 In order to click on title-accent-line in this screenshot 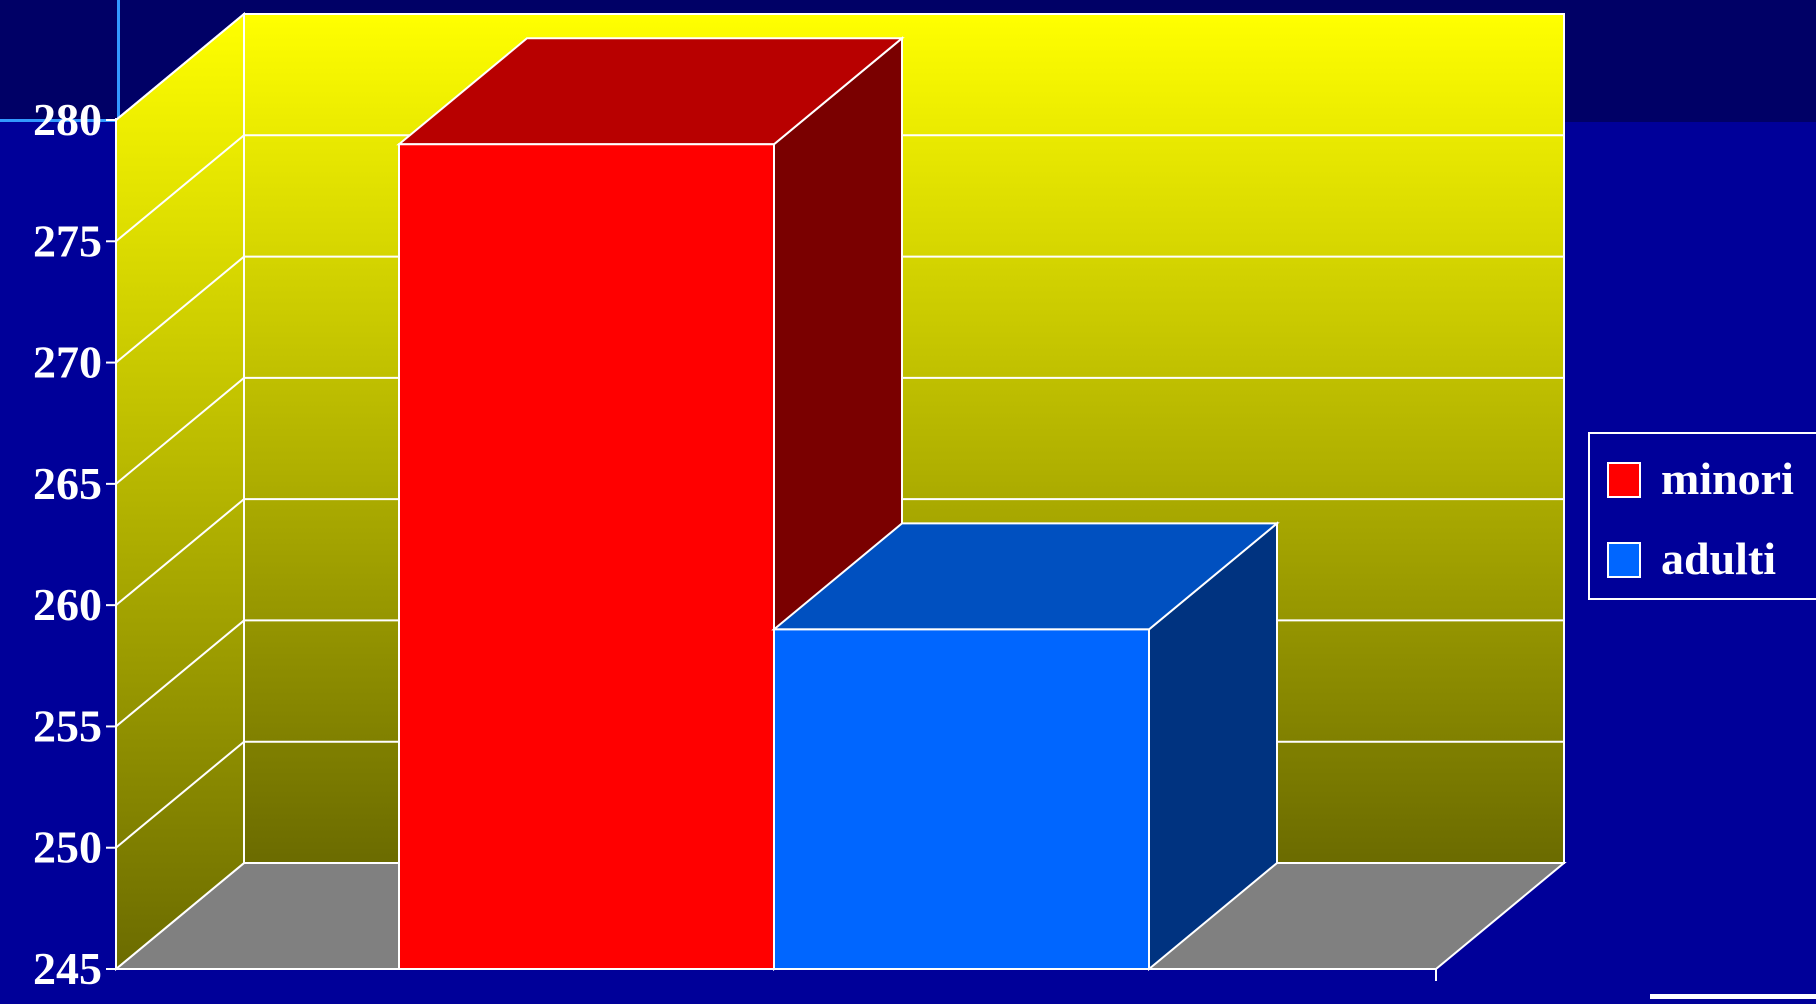, I will do `click(60, 120)`.